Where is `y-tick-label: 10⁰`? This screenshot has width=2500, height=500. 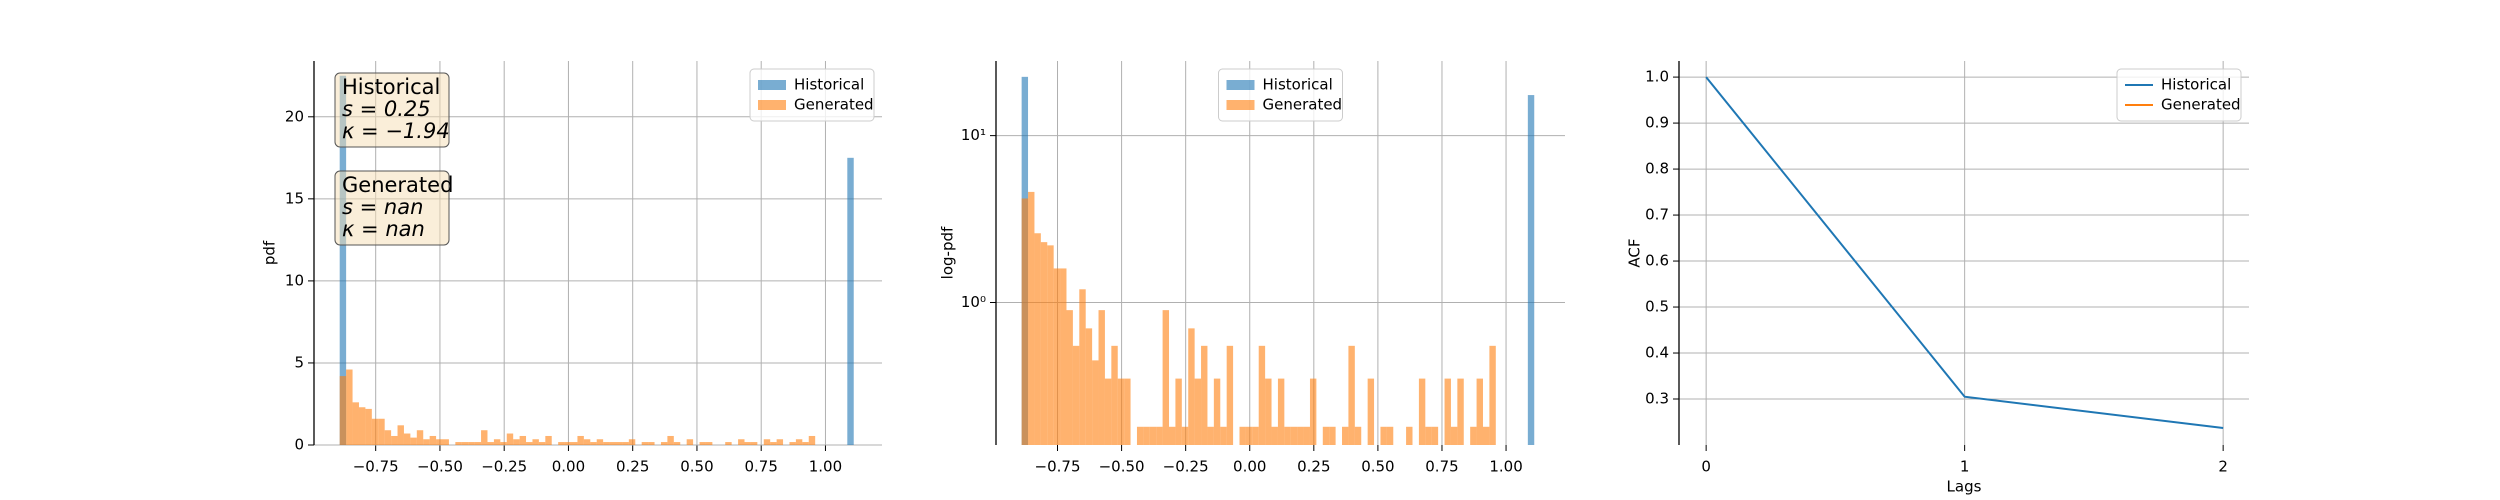
y-tick-label: 10⁰ is located at coordinates (973, 302).